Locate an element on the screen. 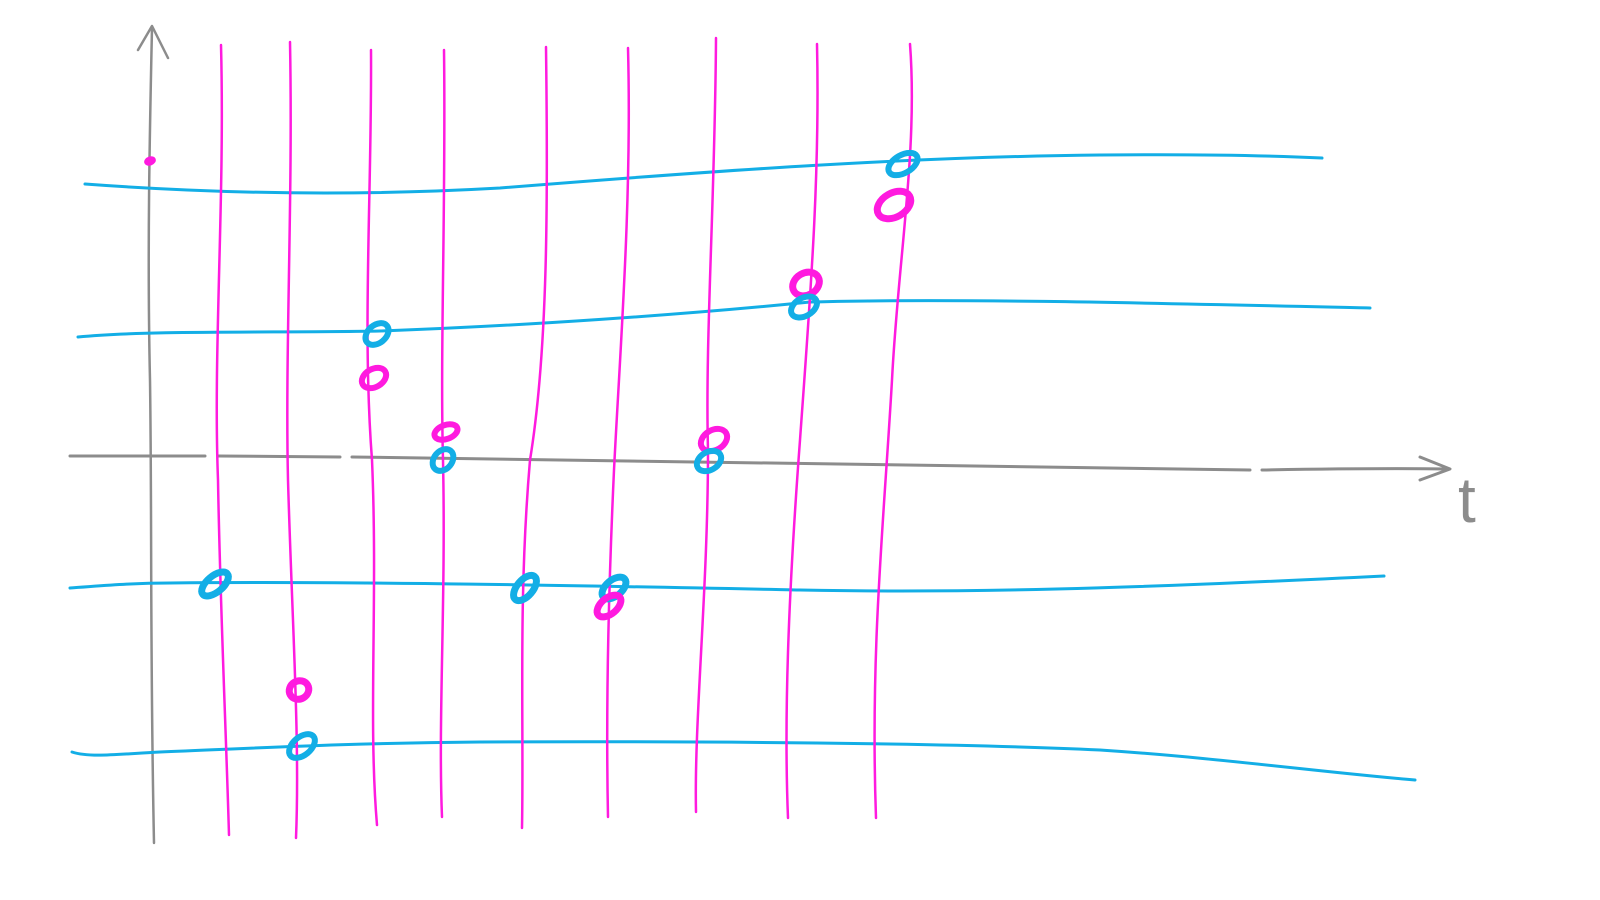 This screenshot has width=1600, height=900. time-axis-arrowhead is located at coordinates (1435, 468).